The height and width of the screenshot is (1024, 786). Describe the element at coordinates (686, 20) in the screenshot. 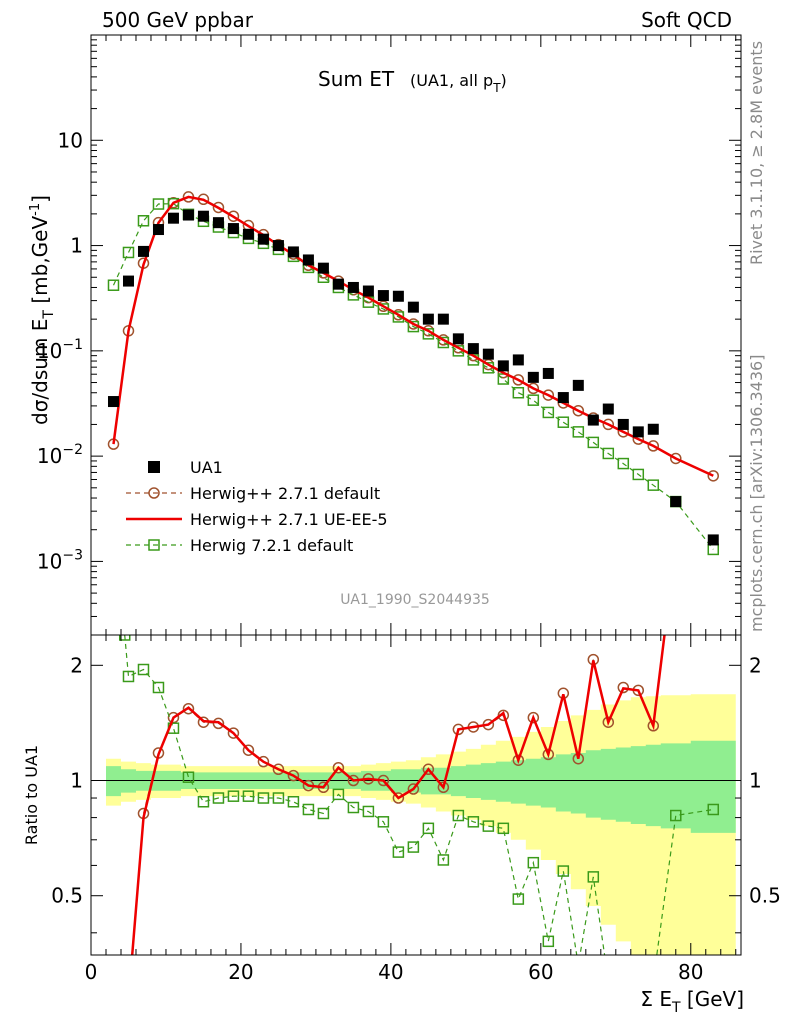

I see `header-right: Soft QCD` at that location.